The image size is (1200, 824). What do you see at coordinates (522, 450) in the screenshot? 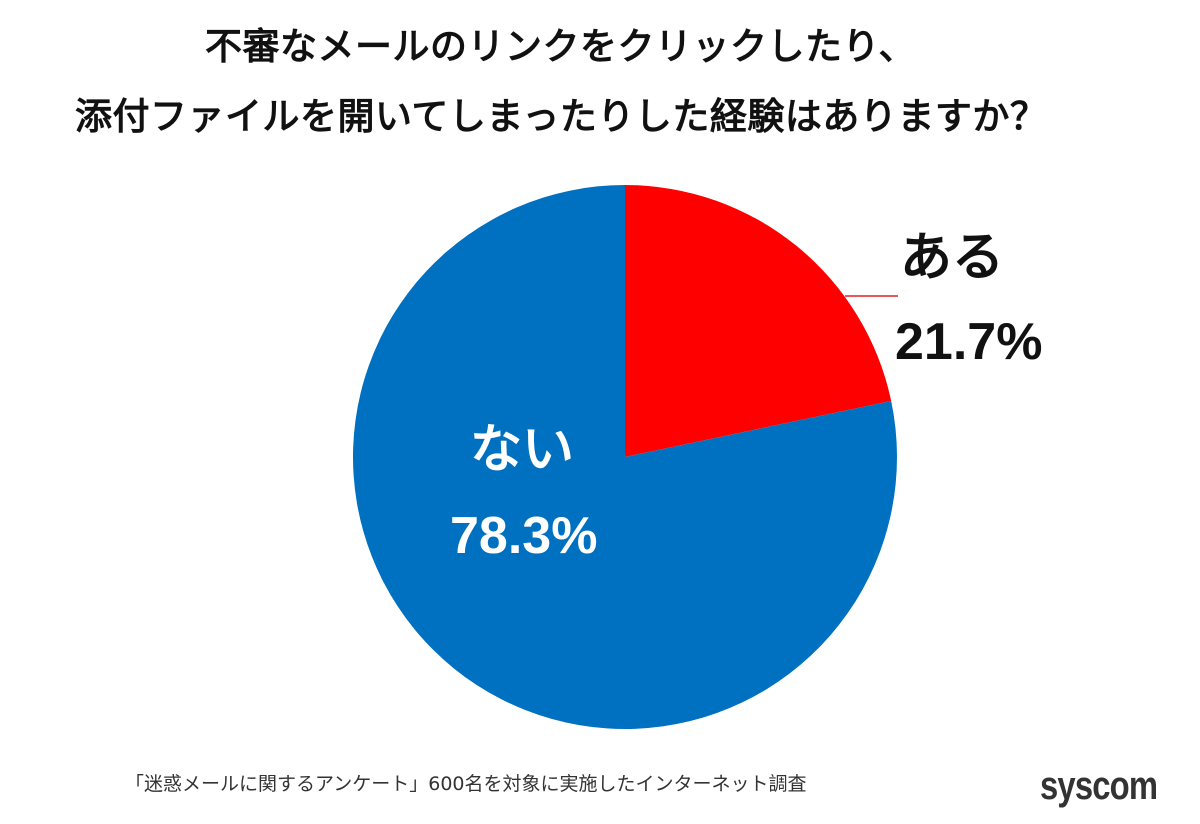
I see `slice-label-nai: ない` at bounding box center [522, 450].